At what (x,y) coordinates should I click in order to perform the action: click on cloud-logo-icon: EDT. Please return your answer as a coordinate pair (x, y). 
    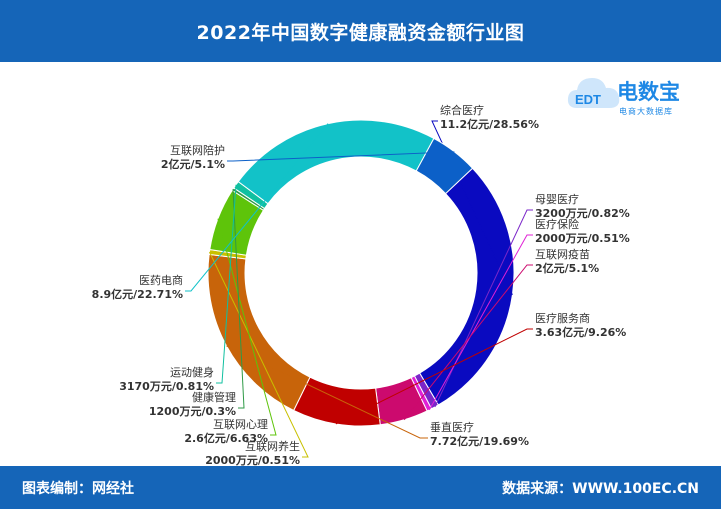
    Looking at the image, I should click on (593, 93).